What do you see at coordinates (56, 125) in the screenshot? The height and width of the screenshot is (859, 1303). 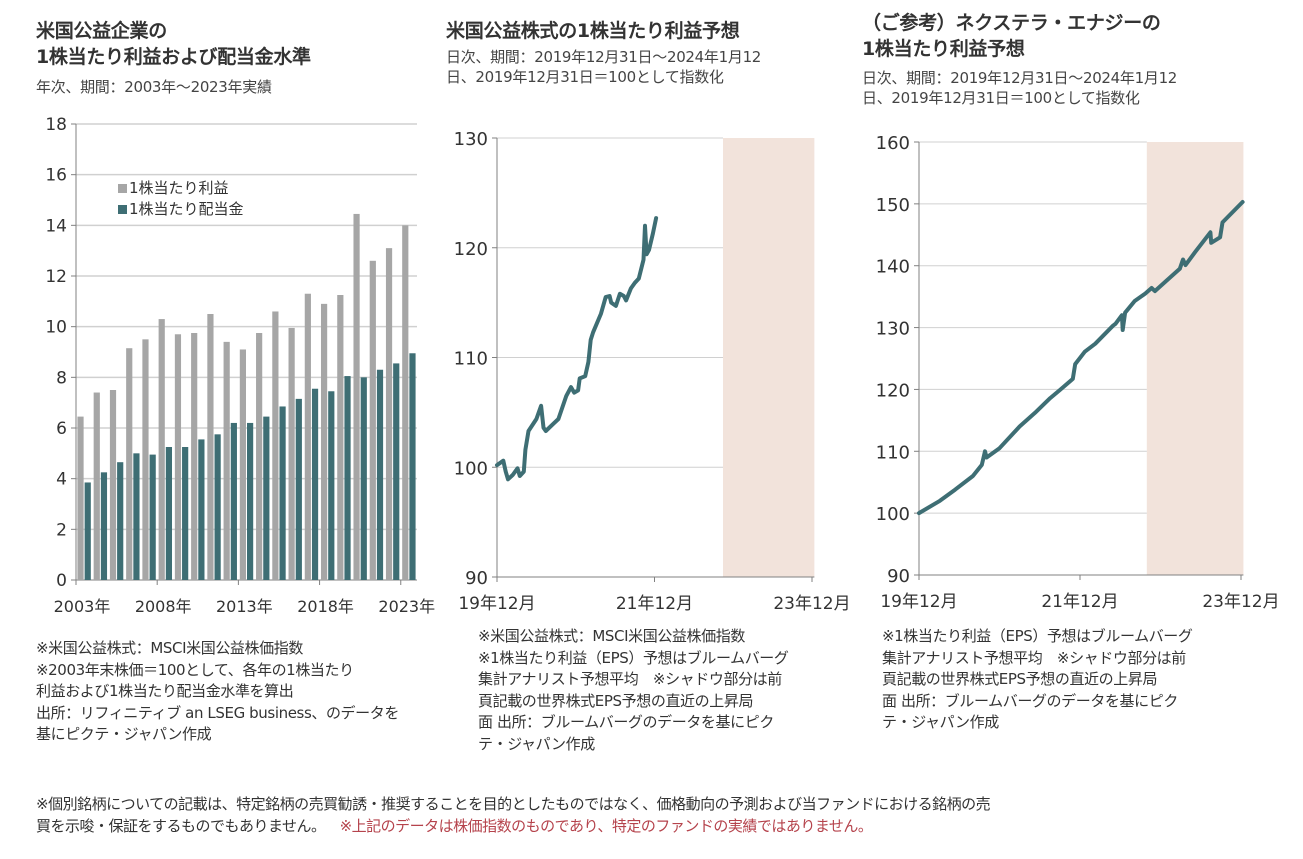 I see `y-tick-label: 18` at bounding box center [56, 125].